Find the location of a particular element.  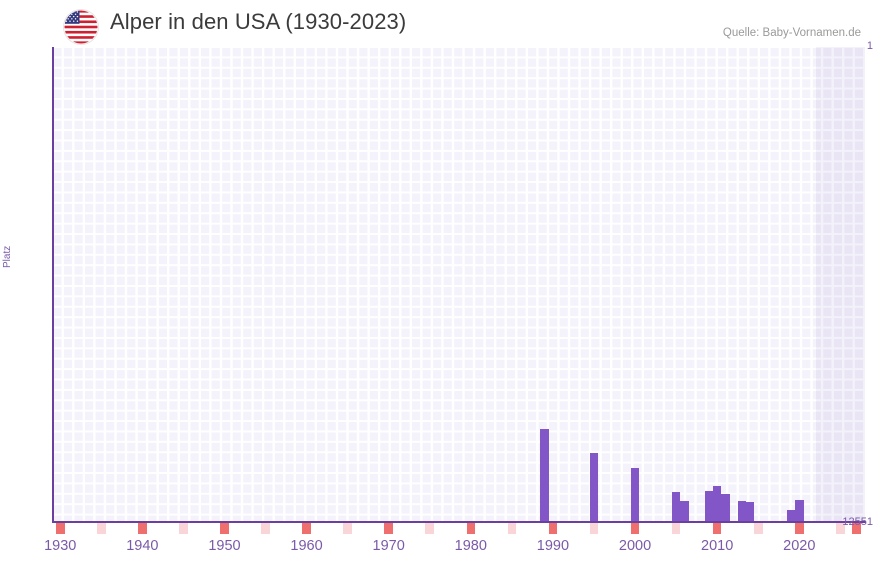

x-tick-label: 1980 is located at coordinates (470, 546).